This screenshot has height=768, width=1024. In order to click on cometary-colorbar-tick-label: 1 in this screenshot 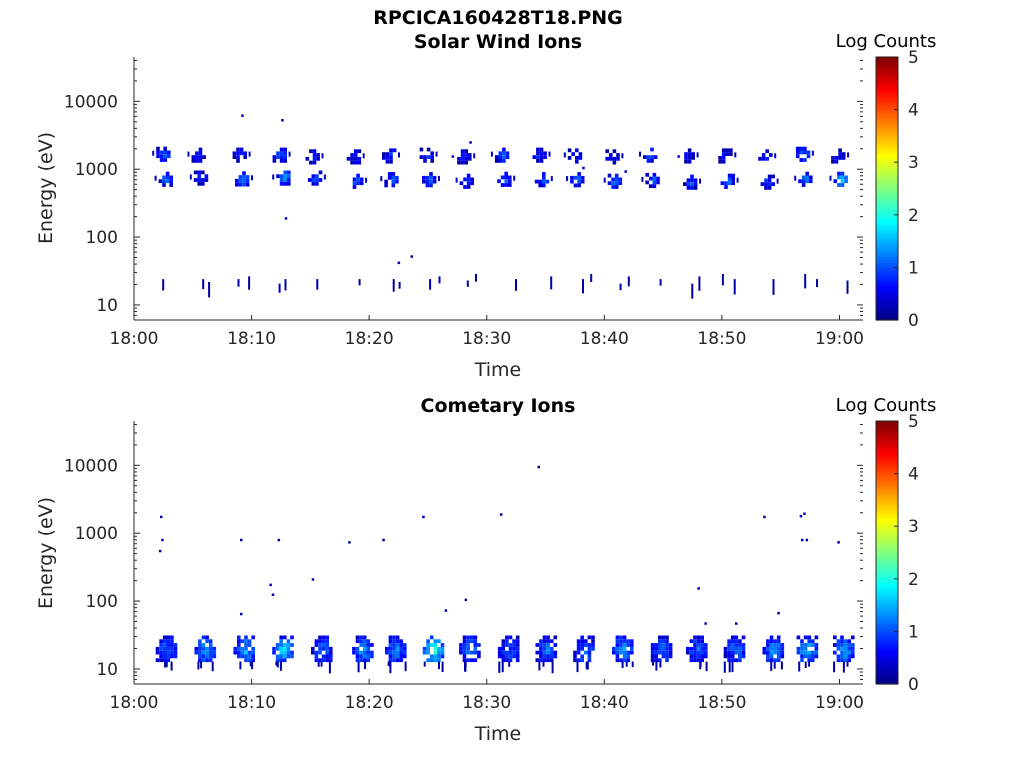, I will do `click(913, 632)`.